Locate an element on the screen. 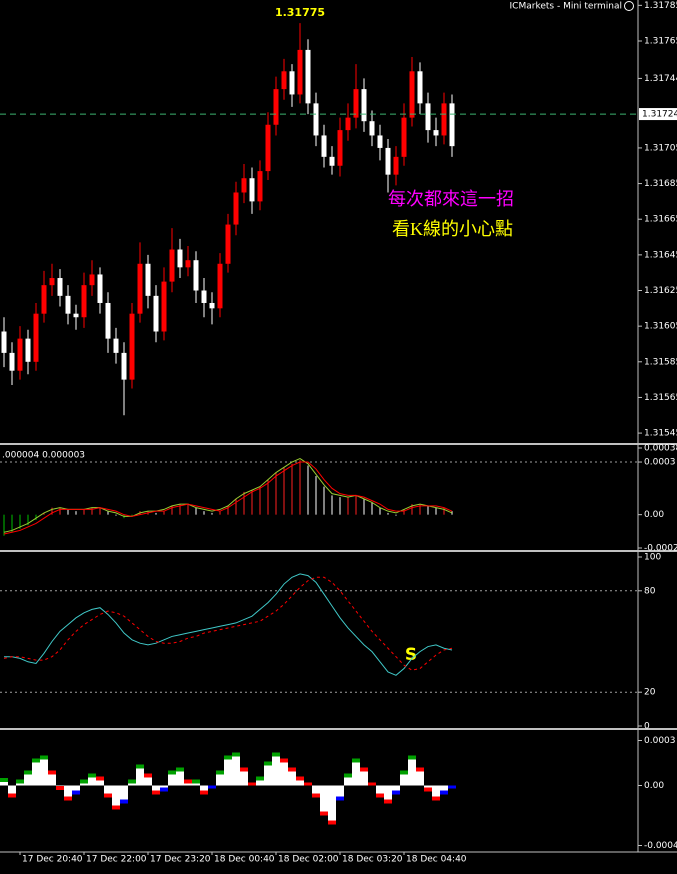 The image size is (677, 874). y-tick-label: 0.0003 is located at coordinates (660, 741).